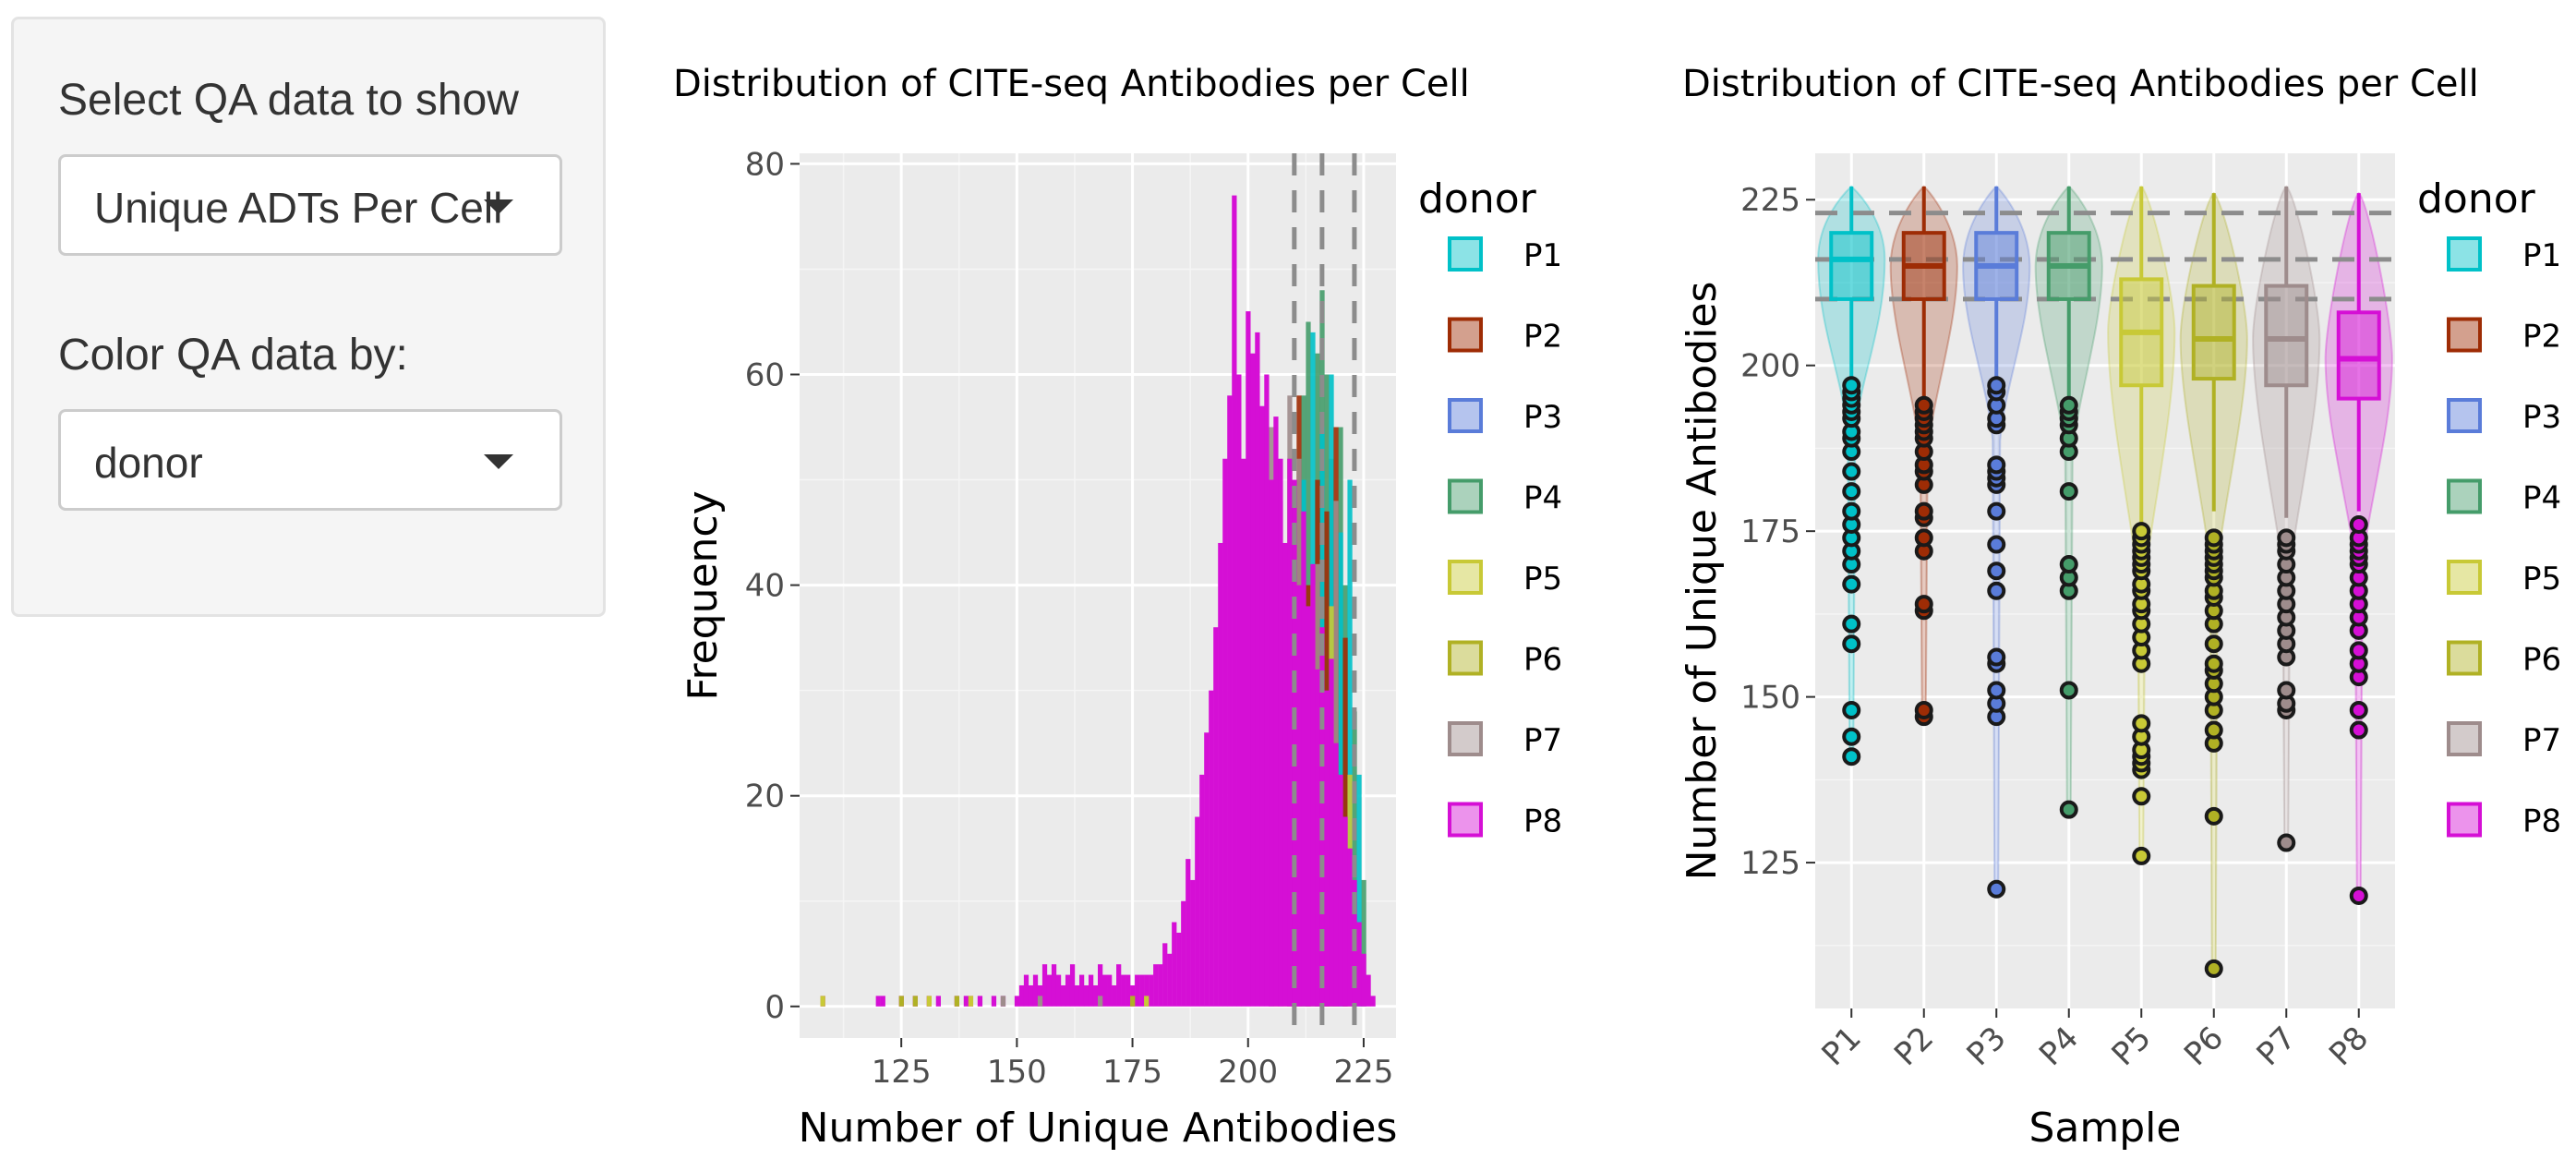 The width and height of the screenshot is (2576, 1171). I want to click on histogram-x-tick-label: 175, so click(1132, 1073).